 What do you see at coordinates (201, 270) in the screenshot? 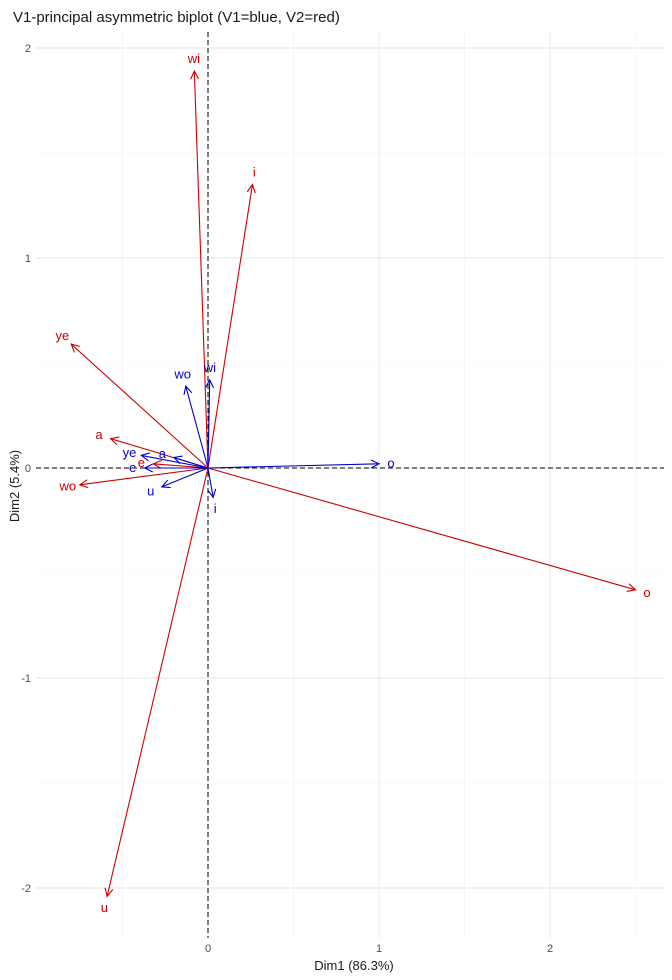
I see `arrow-V2-wi` at bounding box center [201, 270].